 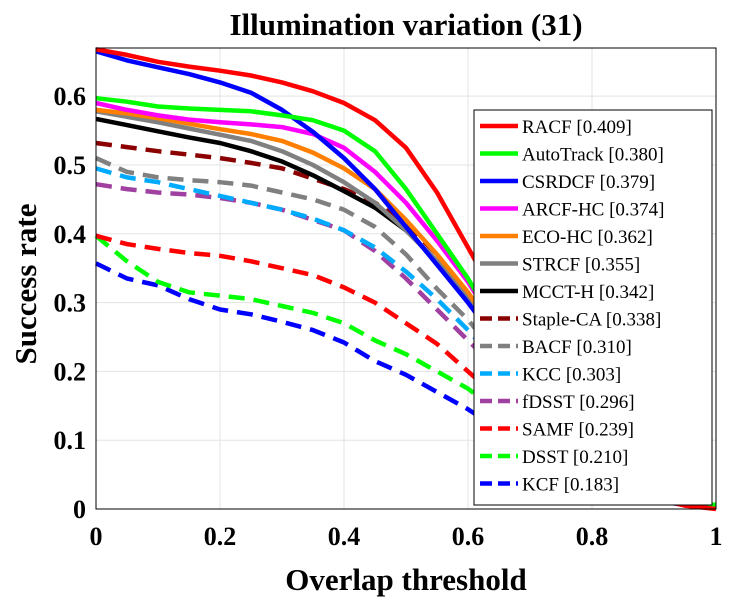 What do you see at coordinates (220, 536) in the screenshot?
I see `x-tick-label: 0.2` at bounding box center [220, 536].